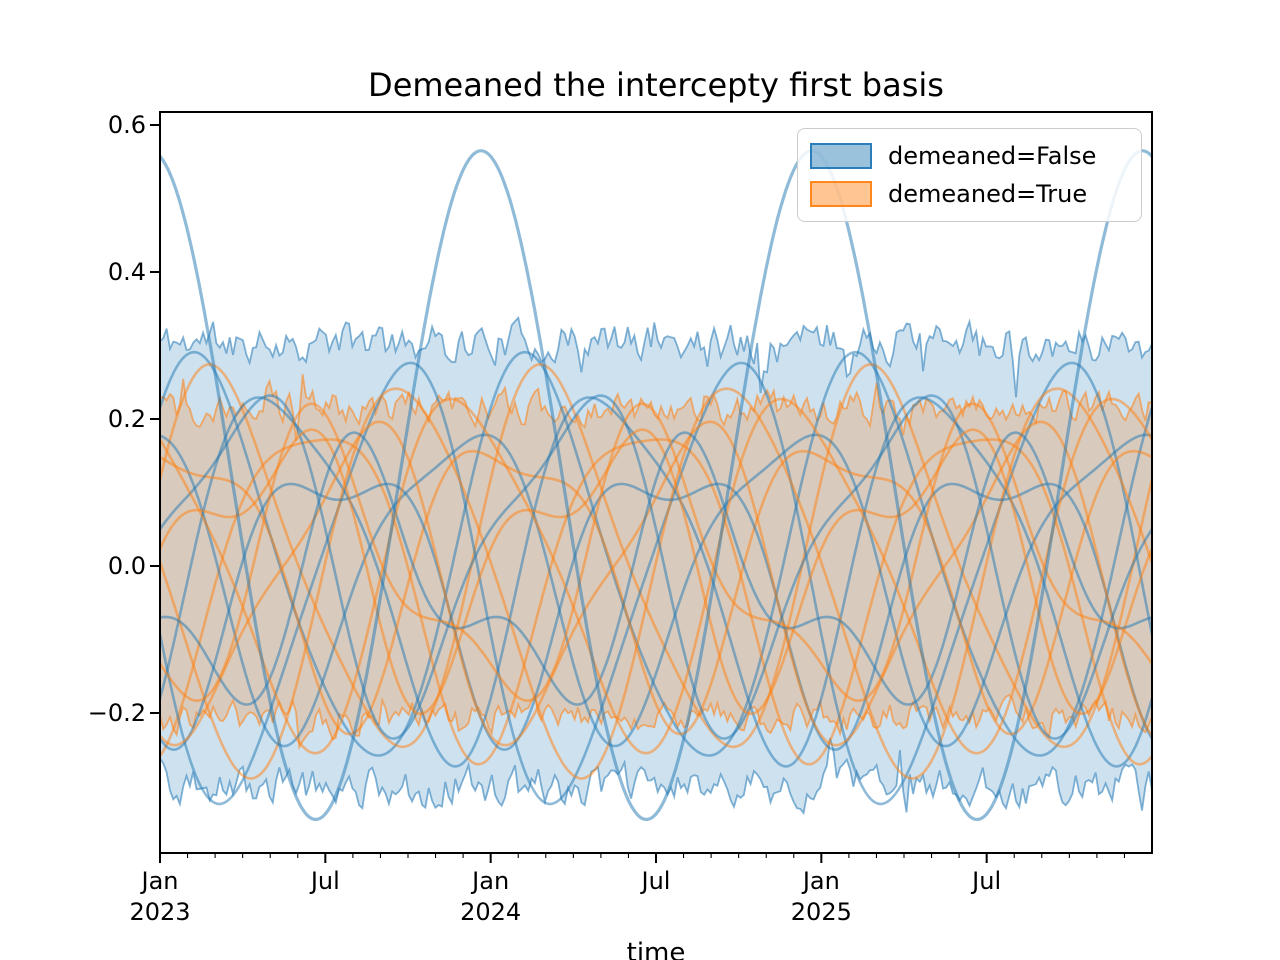 The height and width of the screenshot is (960, 1280). Describe the element at coordinates (491, 912) in the screenshot. I see `x-tick-year: 2024` at that location.